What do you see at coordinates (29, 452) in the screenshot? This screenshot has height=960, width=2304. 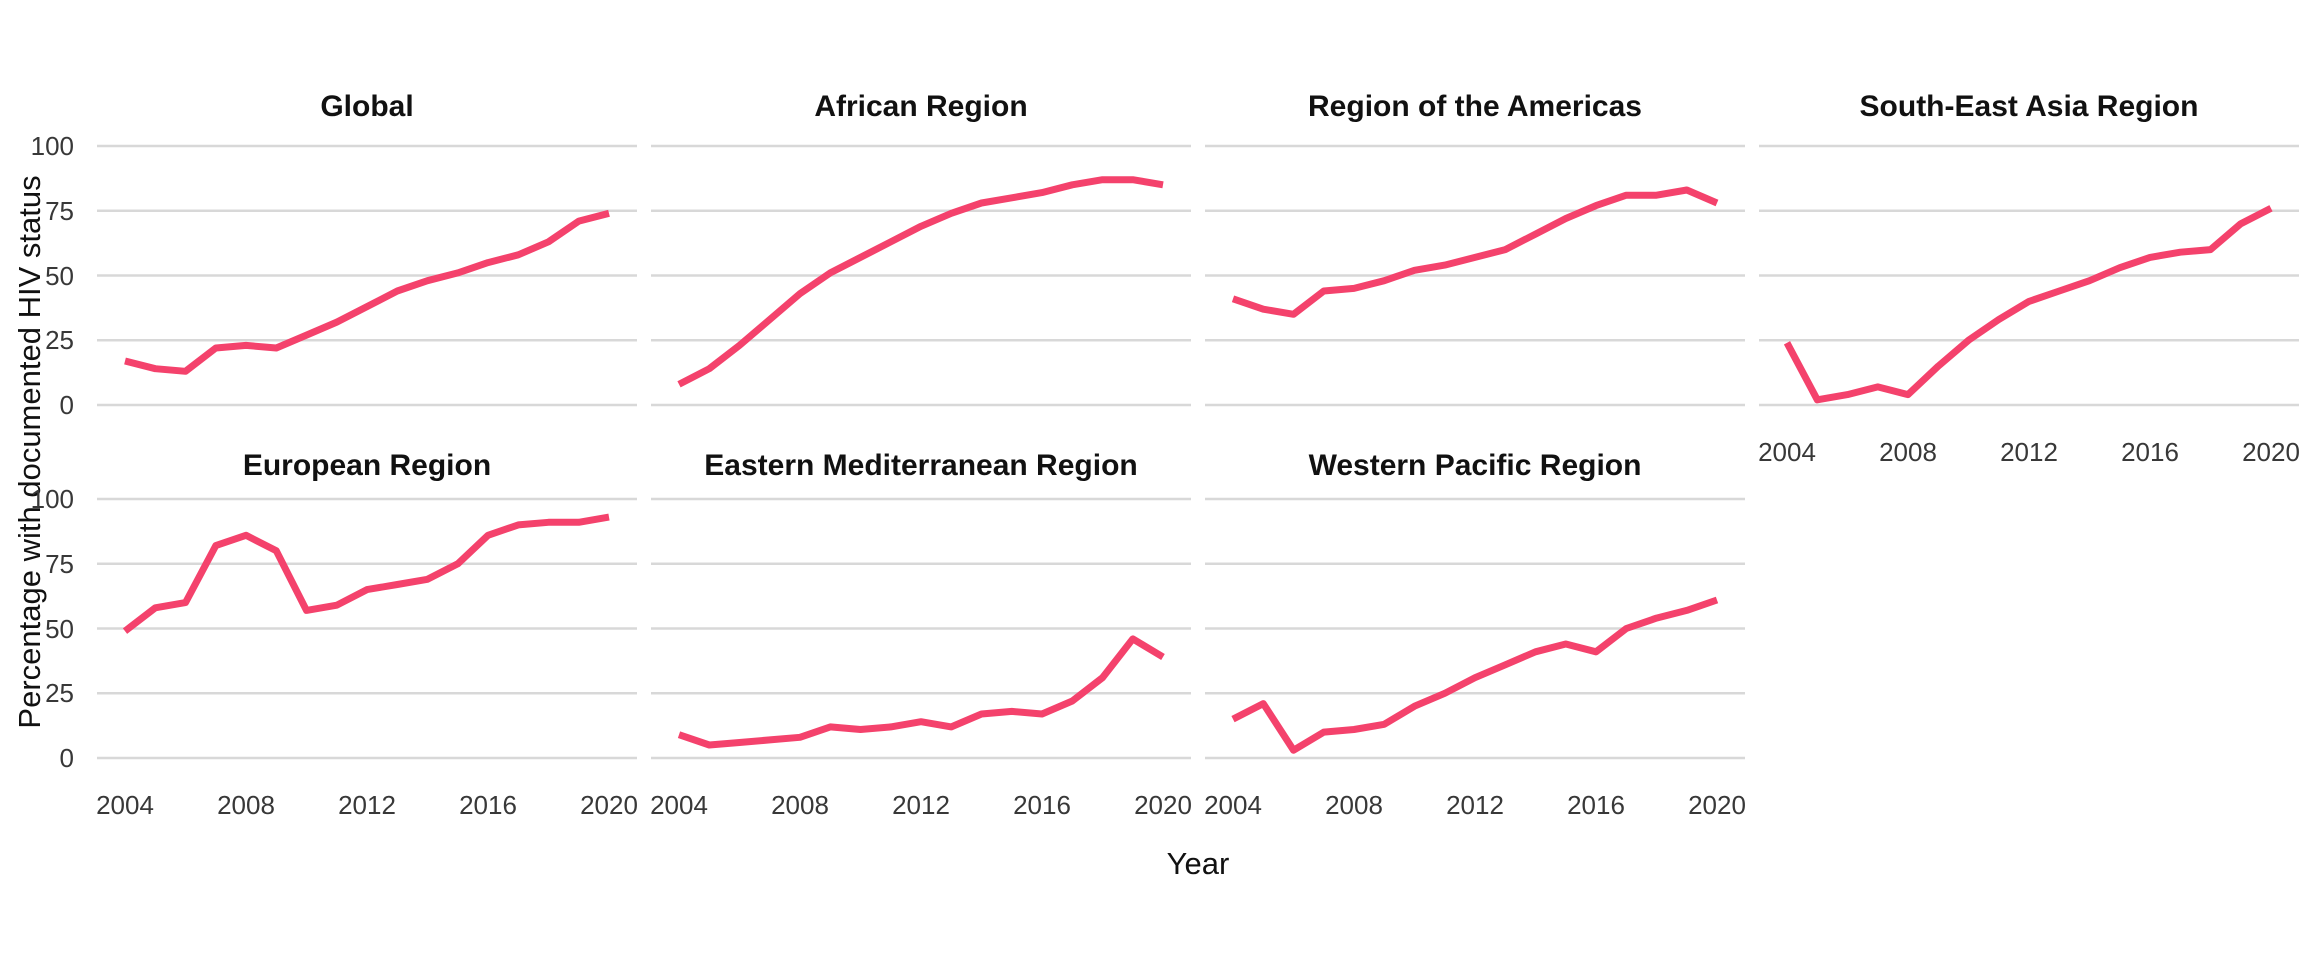 I see `y-axis-title: Percentage with documented HIV status` at bounding box center [29, 452].